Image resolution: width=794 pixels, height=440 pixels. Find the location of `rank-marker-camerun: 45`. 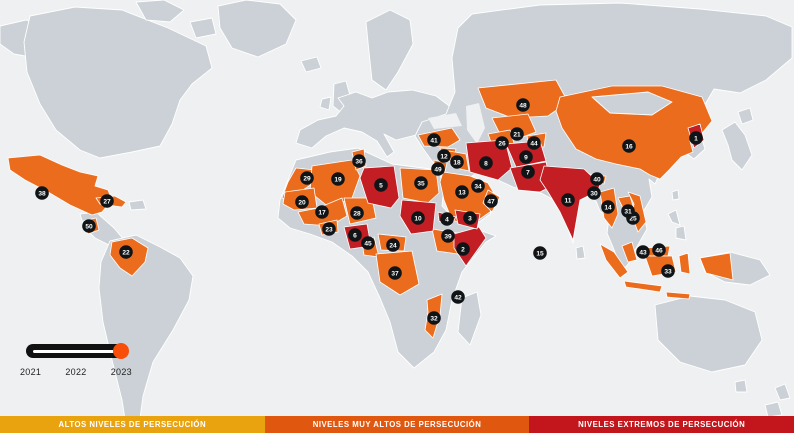

rank-marker-camerun: 45 is located at coordinates (368, 243).